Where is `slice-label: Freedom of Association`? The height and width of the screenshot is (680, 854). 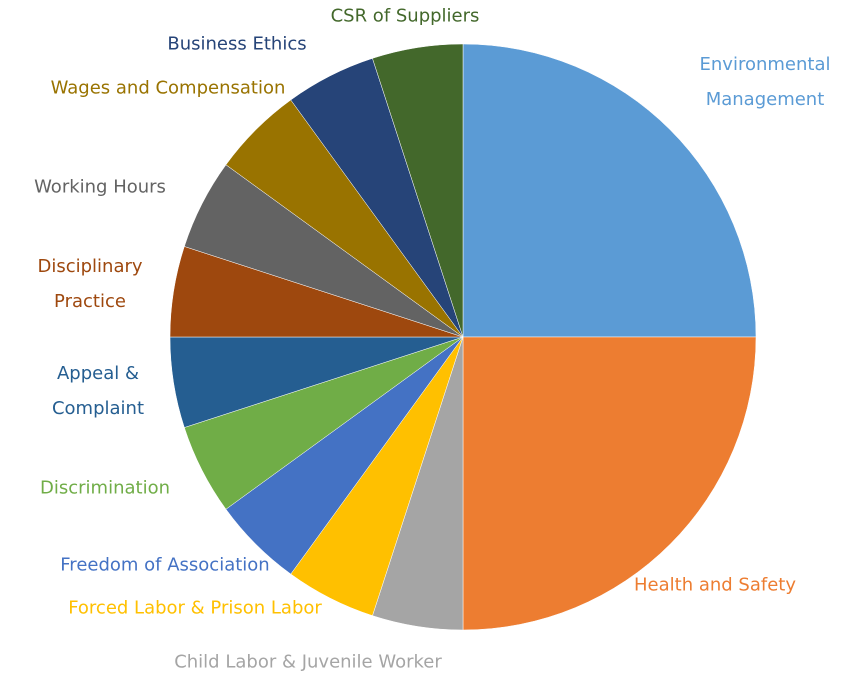
slice-label: Freedom of Association is located at coordinates (165, 565).